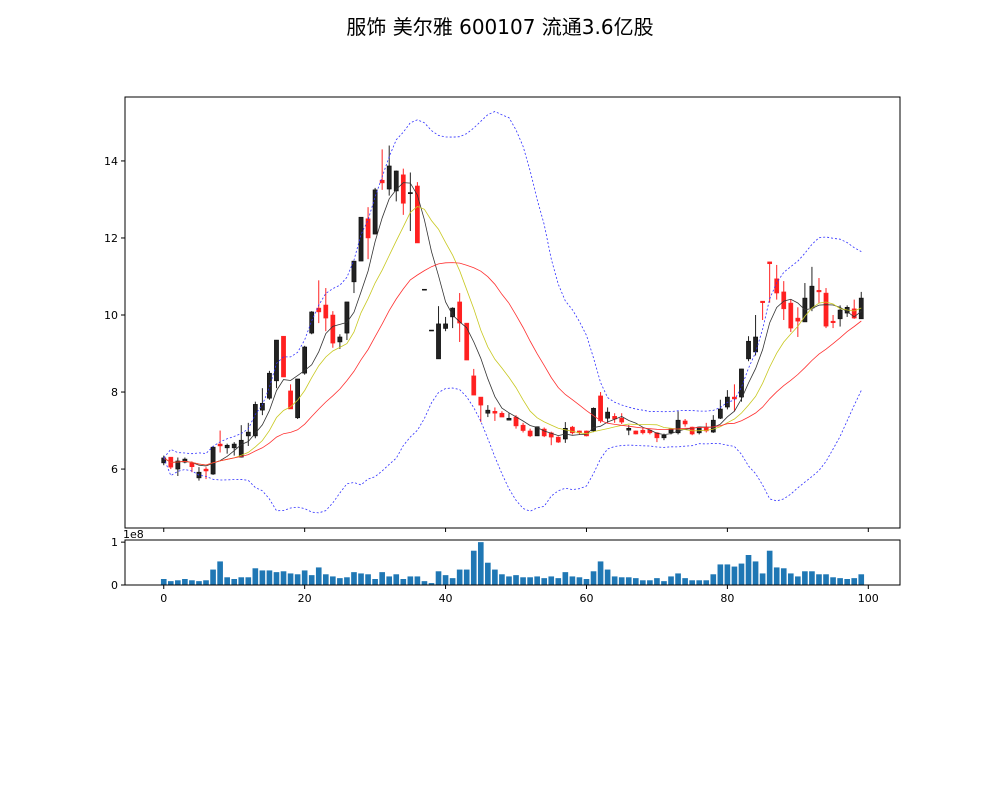 This screenshot has height=805, width=1000. Describe the element at coordinates (512, 450) in the screenshot. I see `bollinger-lower-line` at that location.